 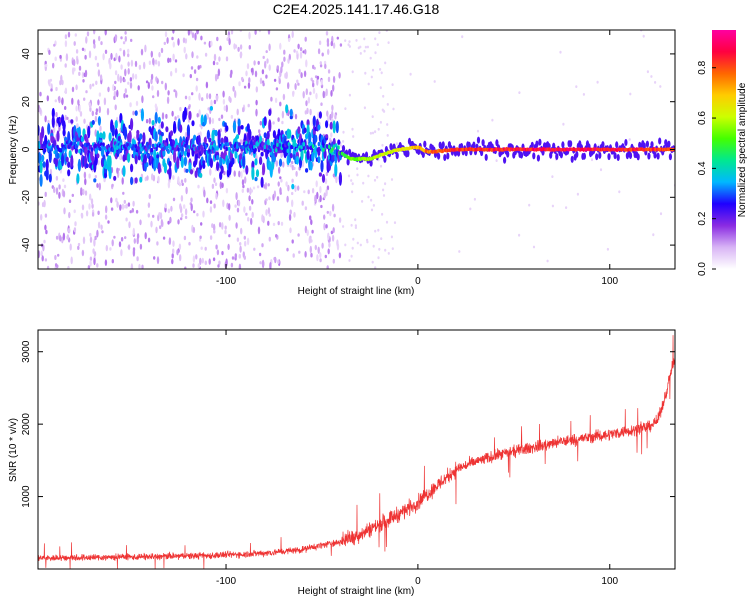 I want to click on y-tick-label: -20, so click(x=26, y=197).